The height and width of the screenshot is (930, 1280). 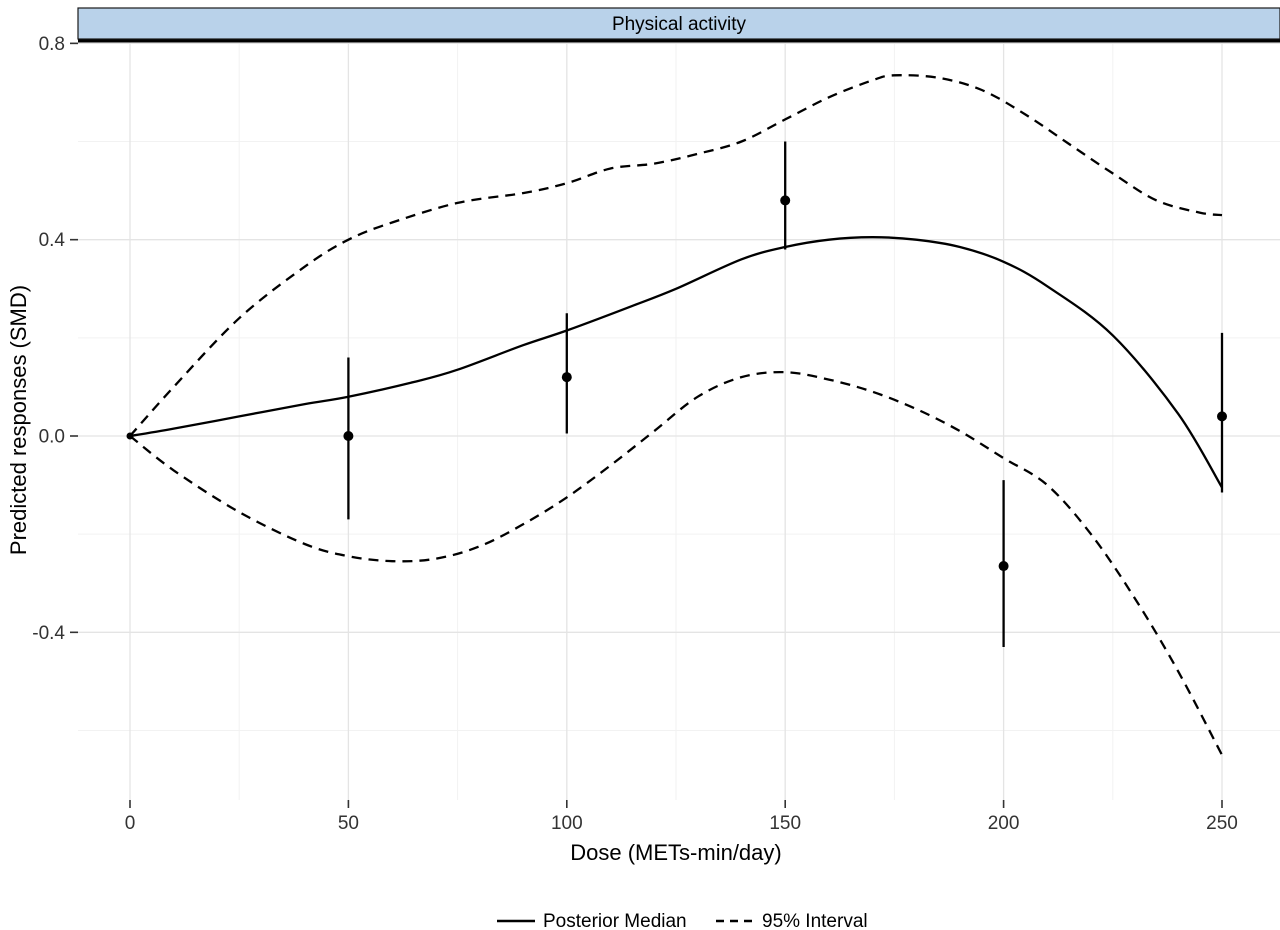 What do you see at coordinates (52, 437) in the screenshot?
I see `y-tick-label: 0.0` at bounding box center [52, 437].